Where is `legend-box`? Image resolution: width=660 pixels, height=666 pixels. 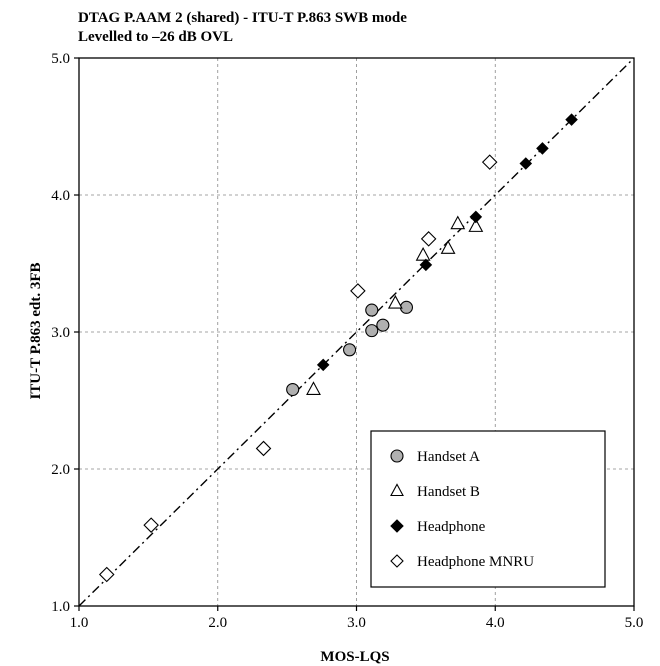 legend-box is located at coordinates (488, 509).